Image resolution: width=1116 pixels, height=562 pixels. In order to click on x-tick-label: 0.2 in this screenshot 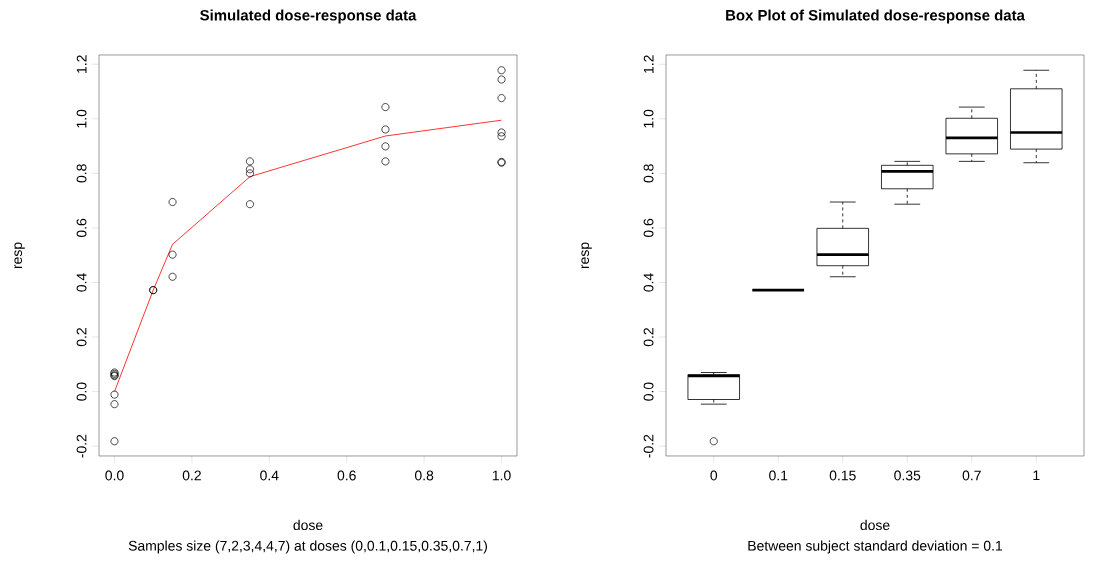, I will do `click(191, 475)`.